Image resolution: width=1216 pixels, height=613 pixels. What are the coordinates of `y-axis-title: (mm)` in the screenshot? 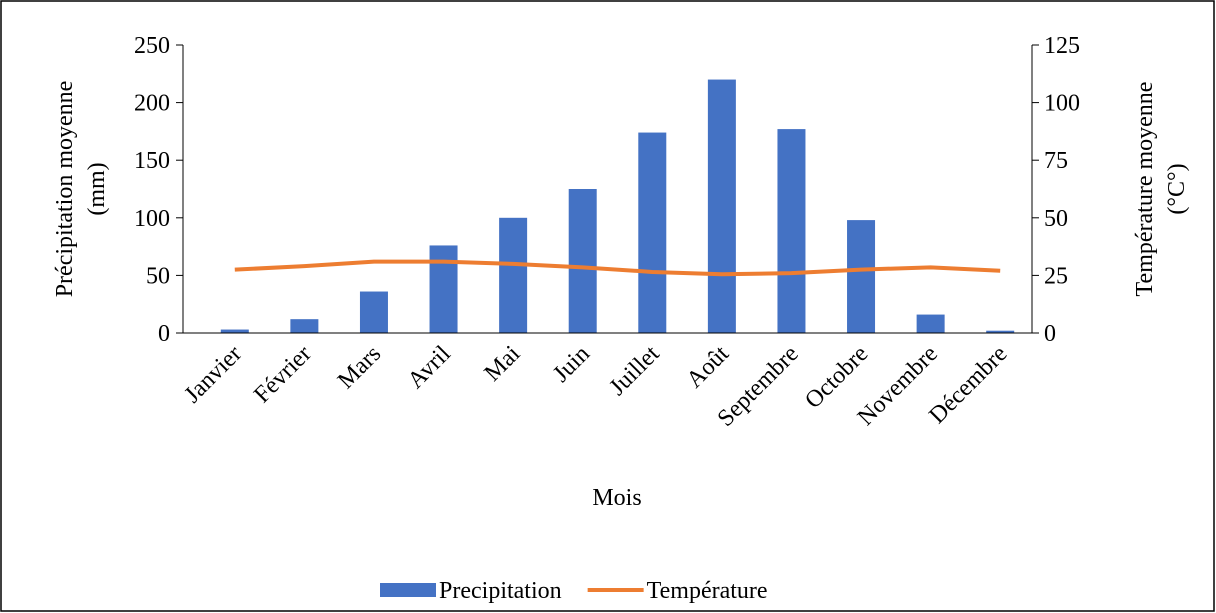 It's located at (97, 188).